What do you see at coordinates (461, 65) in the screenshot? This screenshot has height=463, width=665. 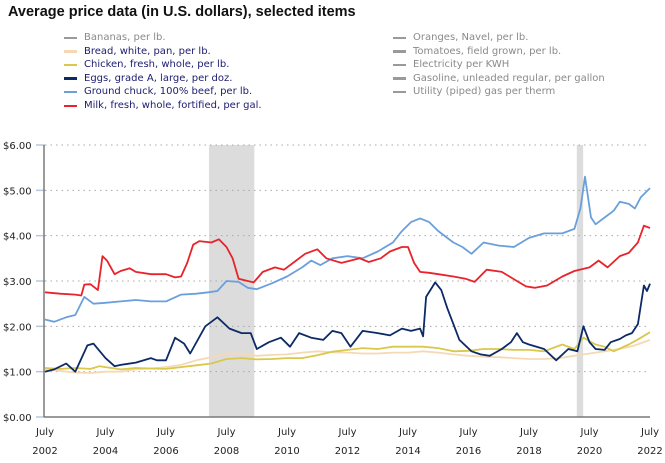 I see `legend-label: Electricity per KWH` at bounding box center [461, 65].